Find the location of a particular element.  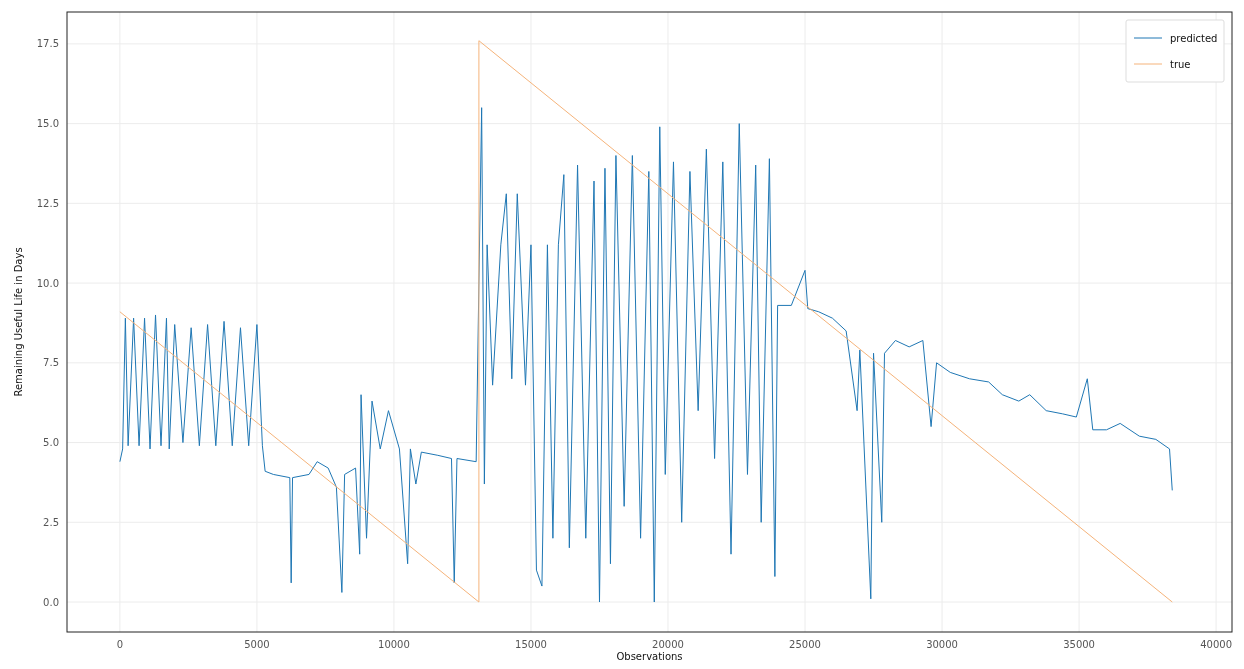

x-tick-label: 20000 is located at coordinates (668, 644).